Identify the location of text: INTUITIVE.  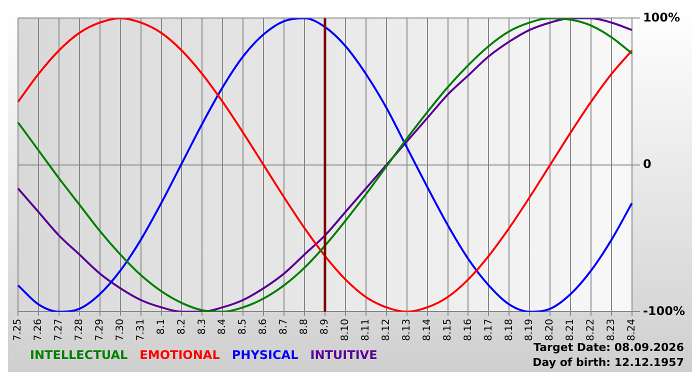
(344, 355).